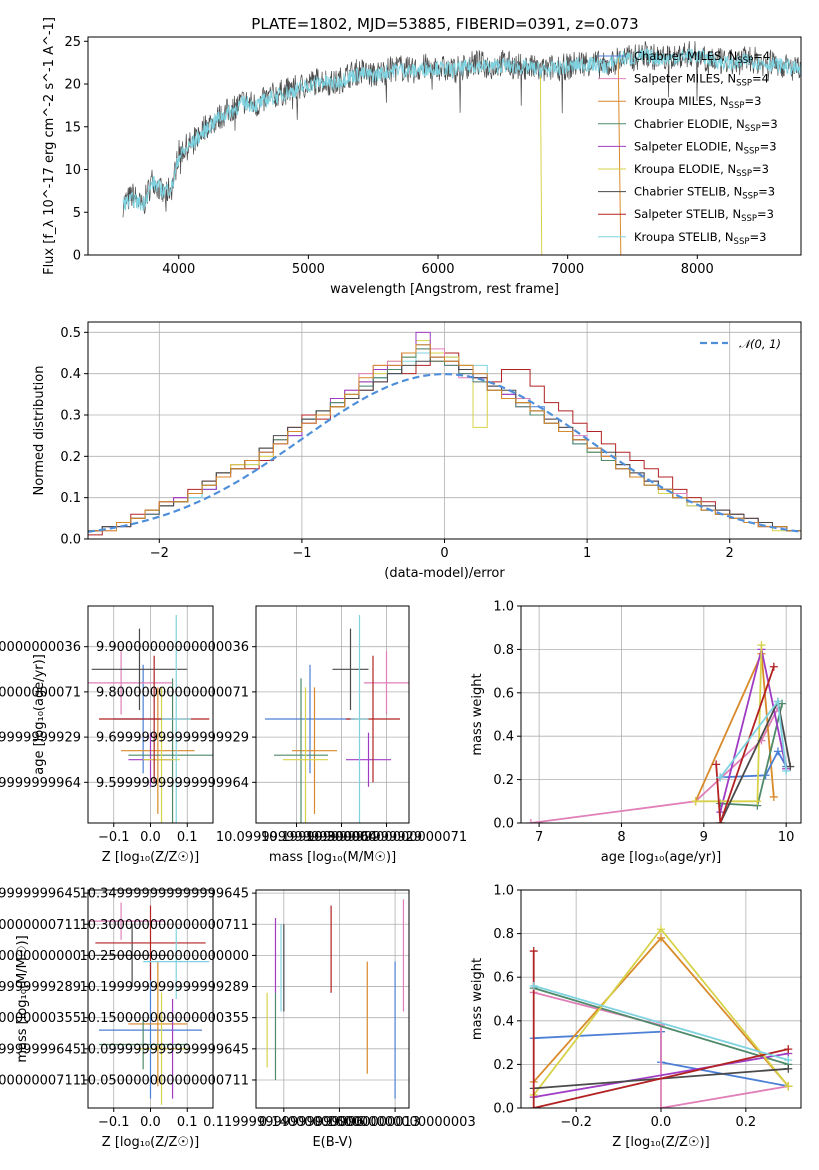  I want to click on histogram-kroupa-miles, so click(444, 441).